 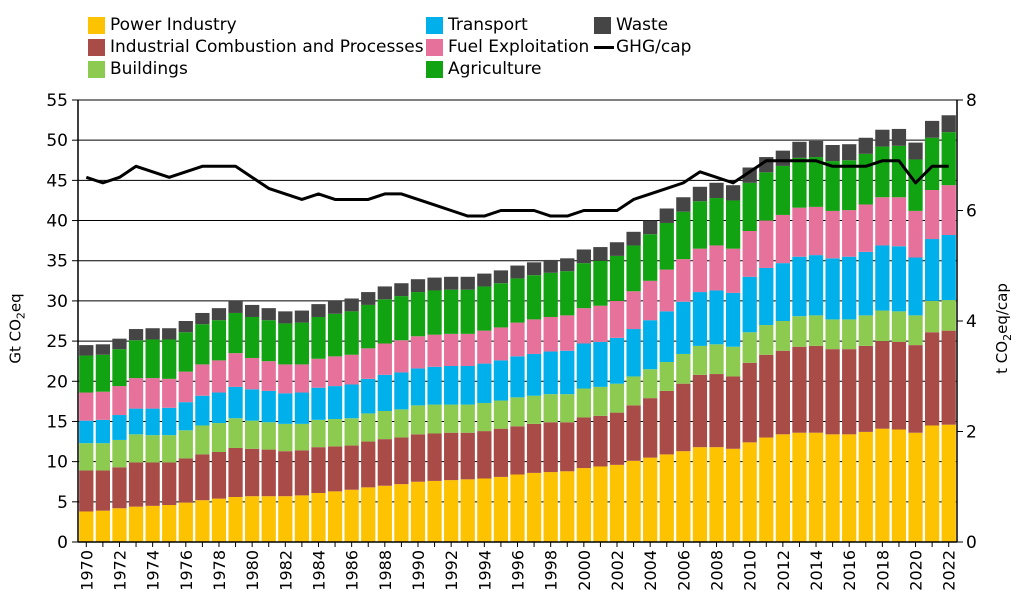 I want to click on x-tick-label: 1988, so click(x=385, y=570).